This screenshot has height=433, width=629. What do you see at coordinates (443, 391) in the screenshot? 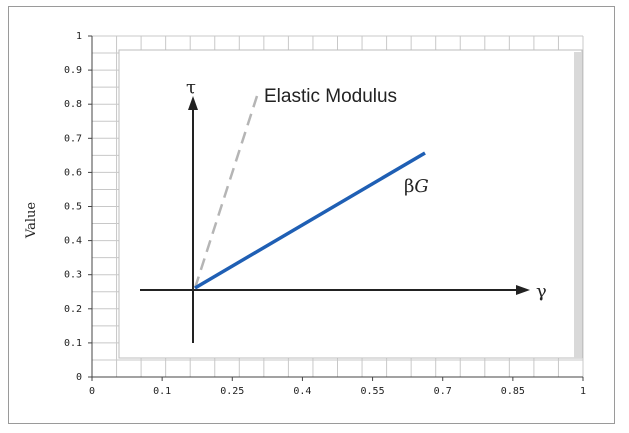
I see `x-tick-label: 0.7` at bounding box center [443, 391].